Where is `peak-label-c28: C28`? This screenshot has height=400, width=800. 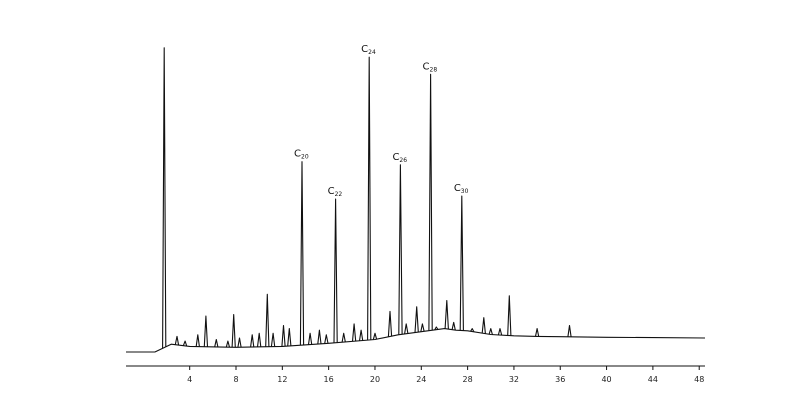 peak-label-c28: C28 is located at coordinates (430, 67).